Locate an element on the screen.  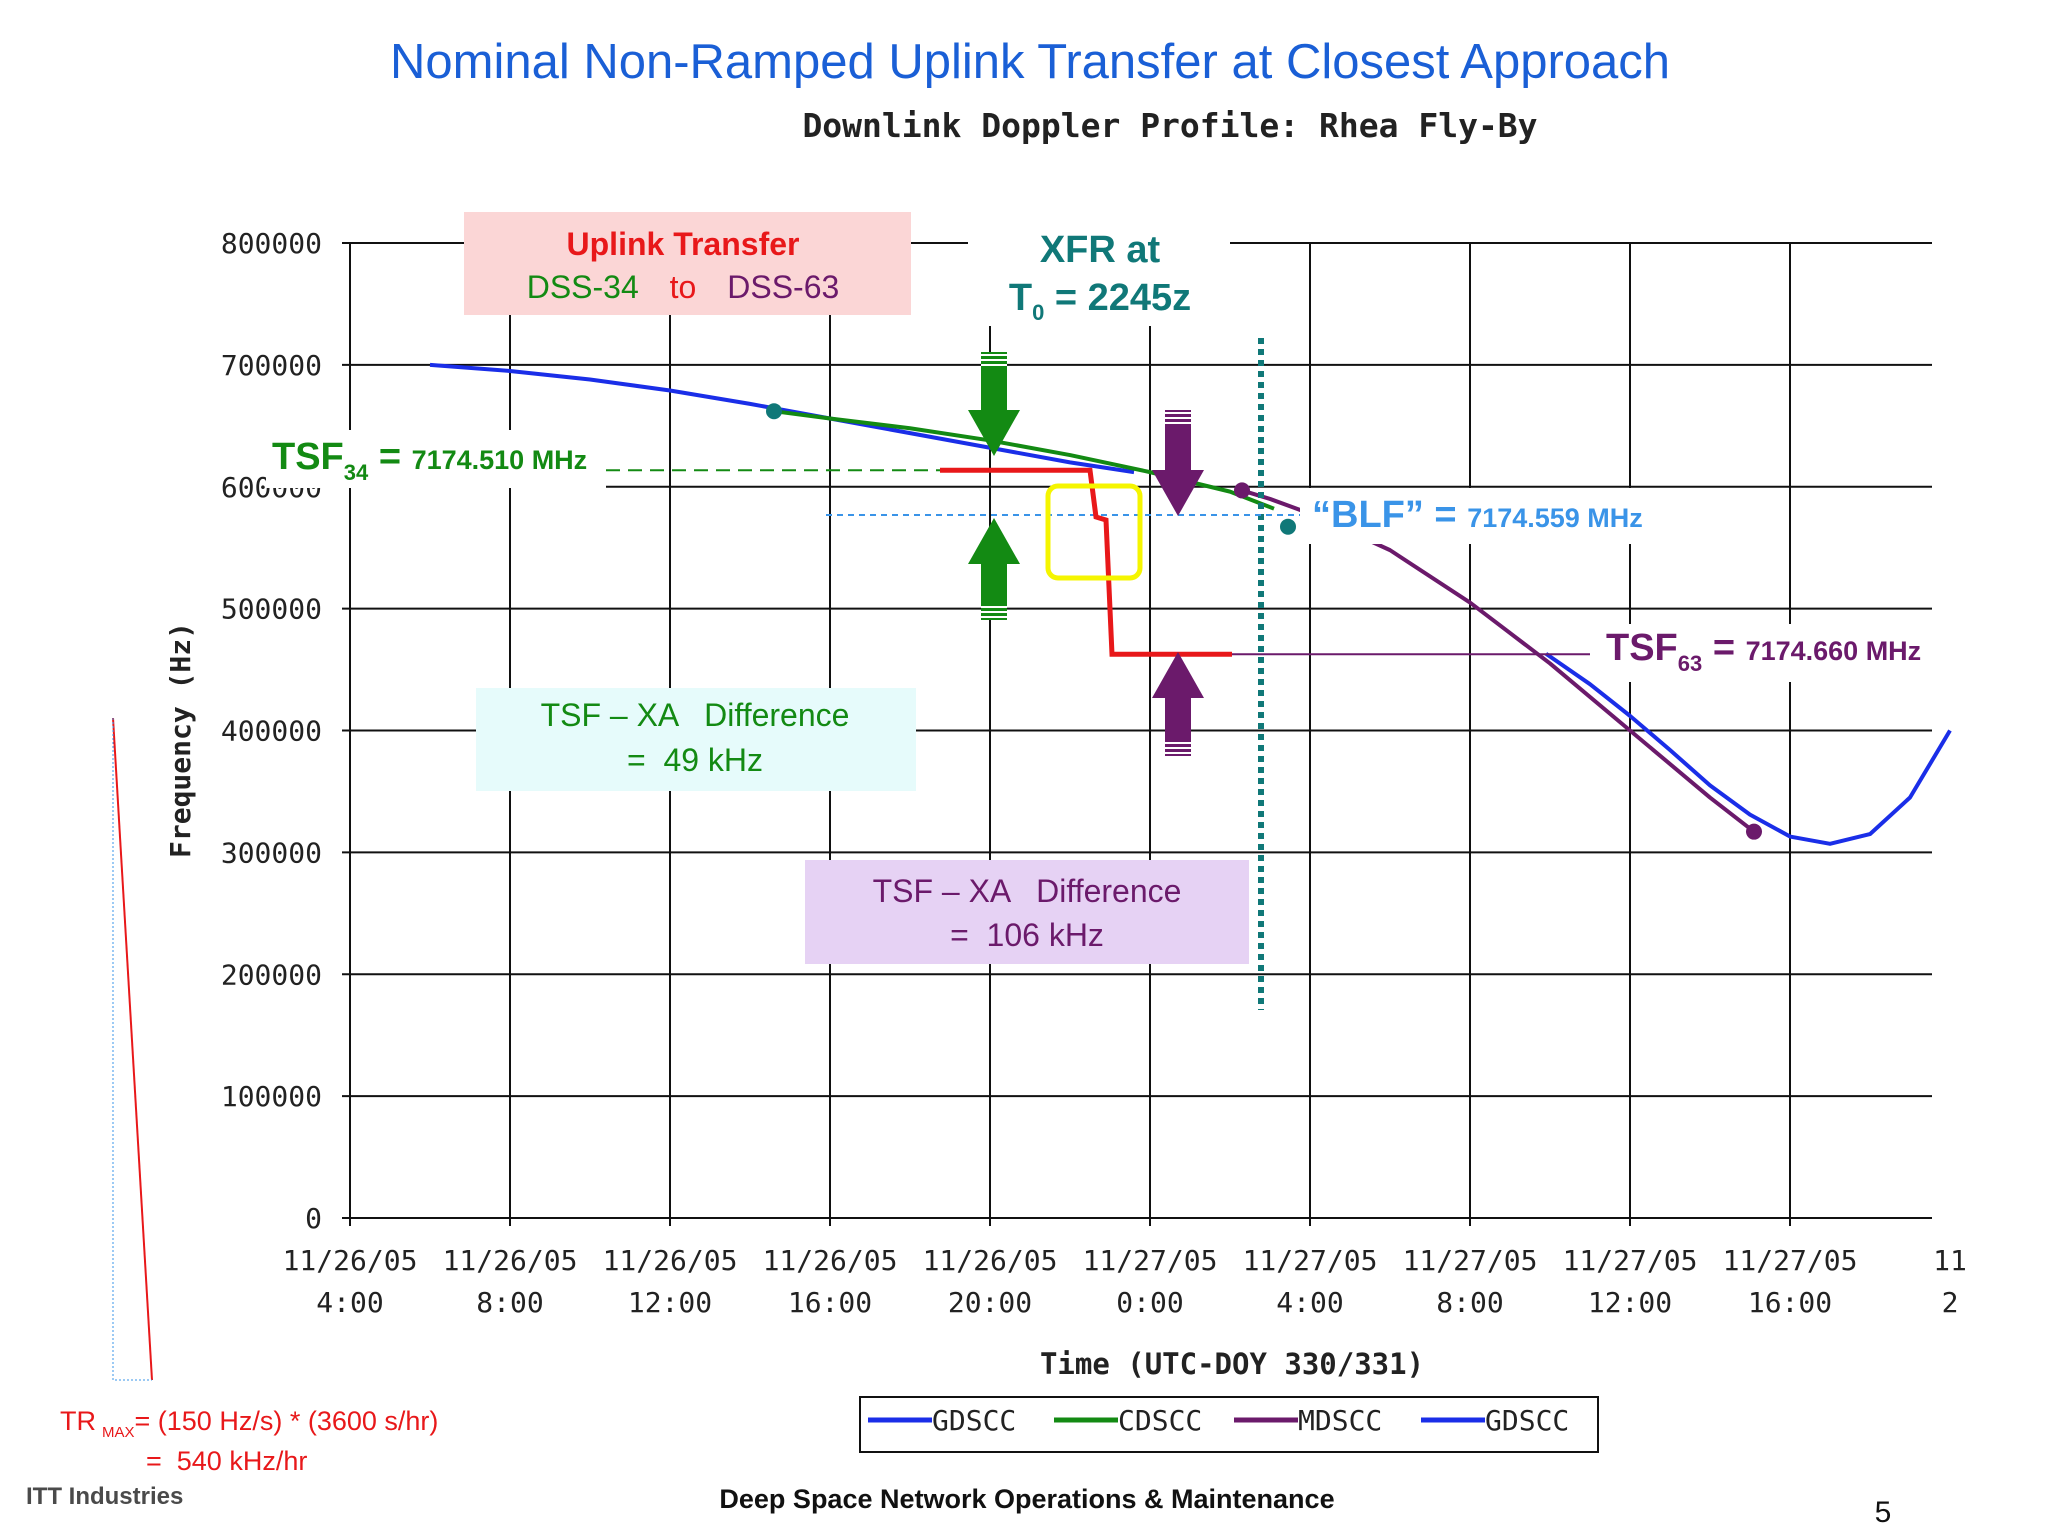
tr-max-label: TR is located at coordinates (78, 1421).